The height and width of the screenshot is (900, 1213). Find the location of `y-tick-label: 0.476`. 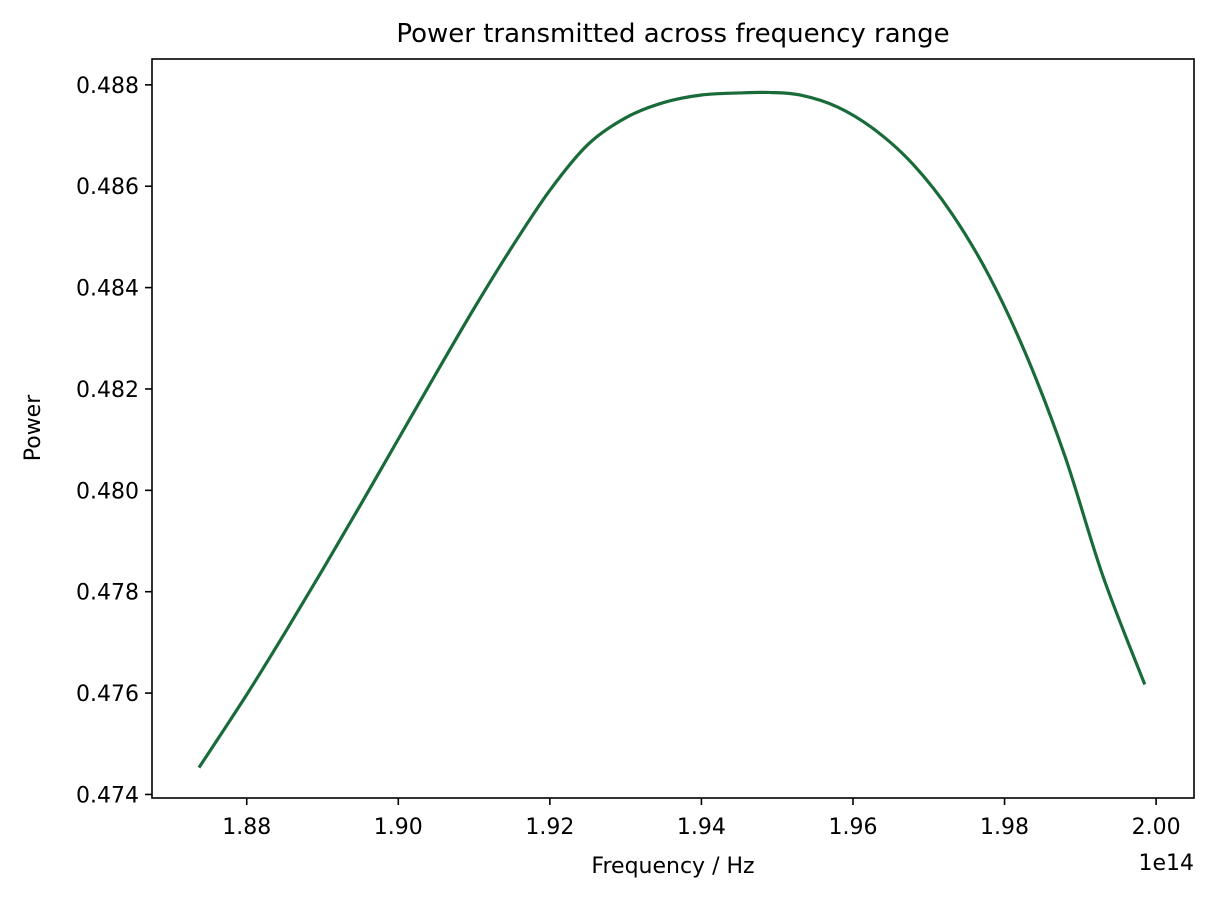

y-tick-label: 0.476 is located at coordinates (107, 694).